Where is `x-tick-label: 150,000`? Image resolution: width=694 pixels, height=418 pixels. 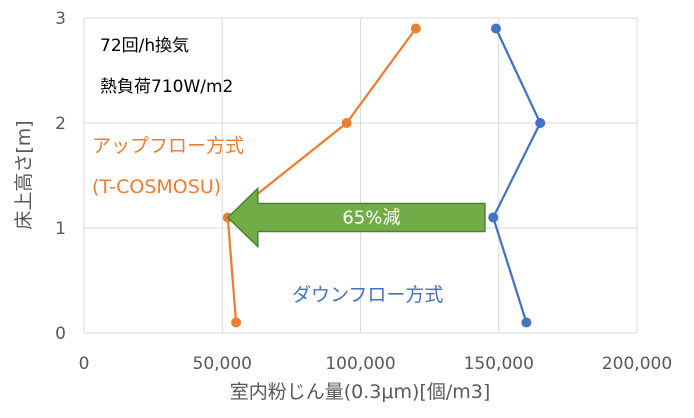 x-tick-label: 150,000 is located at coordinates (499, 364).